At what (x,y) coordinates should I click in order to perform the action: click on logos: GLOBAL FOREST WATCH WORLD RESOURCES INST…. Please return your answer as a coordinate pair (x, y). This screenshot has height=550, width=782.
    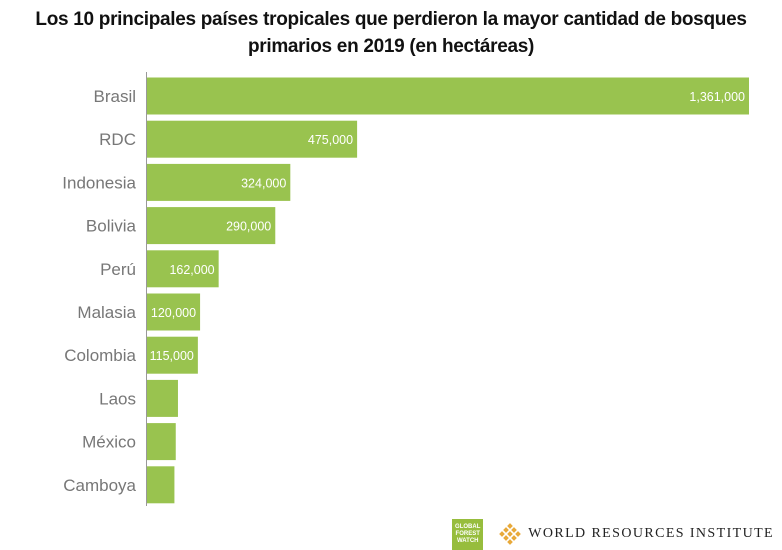
    Looking at the image, I should click on (613, 534).